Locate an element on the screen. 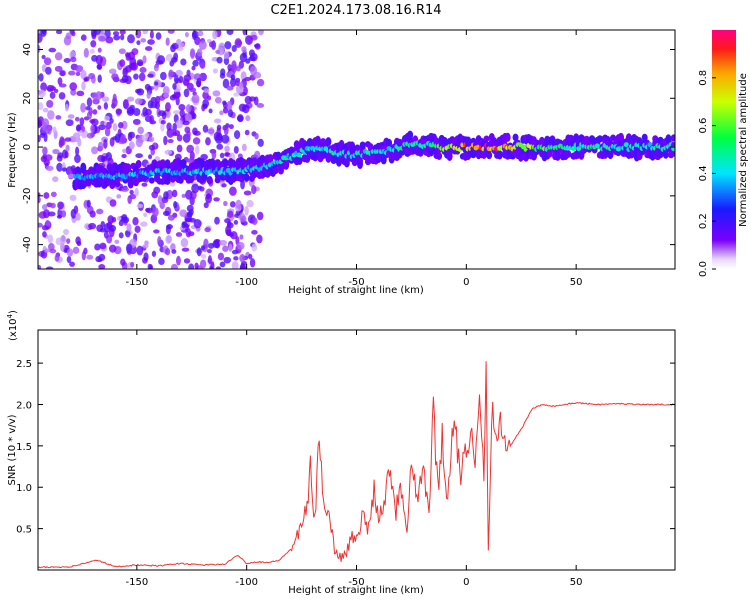  colorbar-tick-label: 0.0 is located at coordinates (703, 269).